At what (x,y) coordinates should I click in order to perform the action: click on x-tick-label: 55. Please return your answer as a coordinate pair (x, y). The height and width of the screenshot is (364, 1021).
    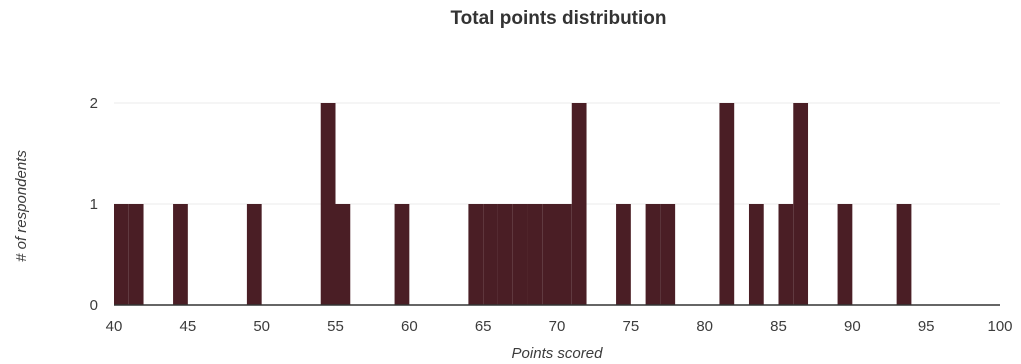
    Looking at the image, I should click on (335, 326).